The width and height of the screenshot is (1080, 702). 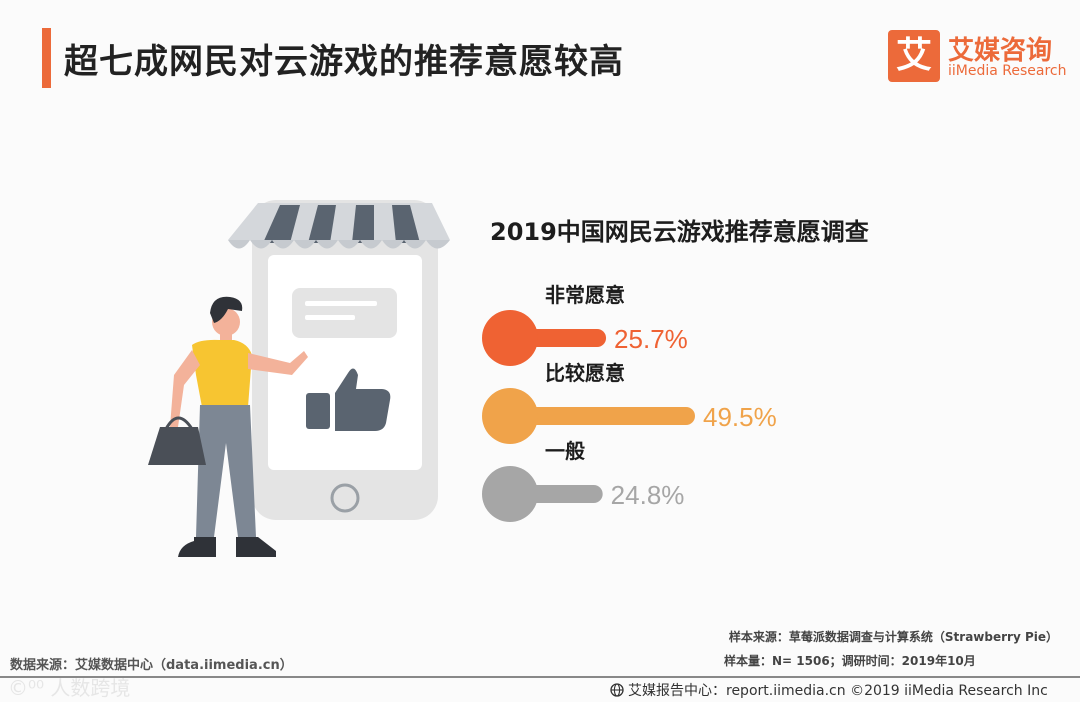 I want to click on data-source-note: 数据来源：艾媒数据中心（data.iimedia.cn）, so click(x=151, y=665).